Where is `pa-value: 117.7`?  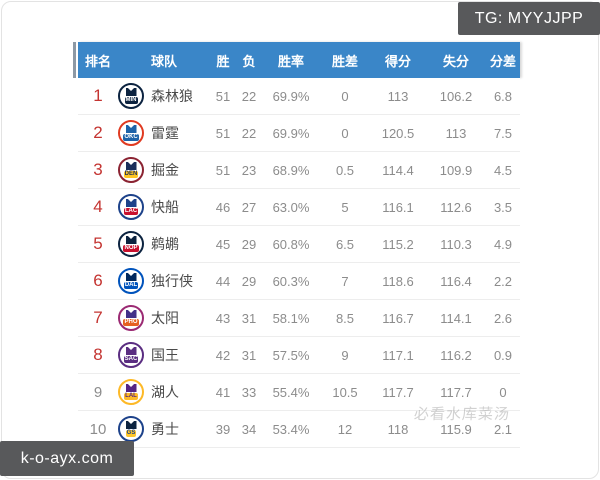 pa-value: 117.7 is located at coordinates (456, 392).